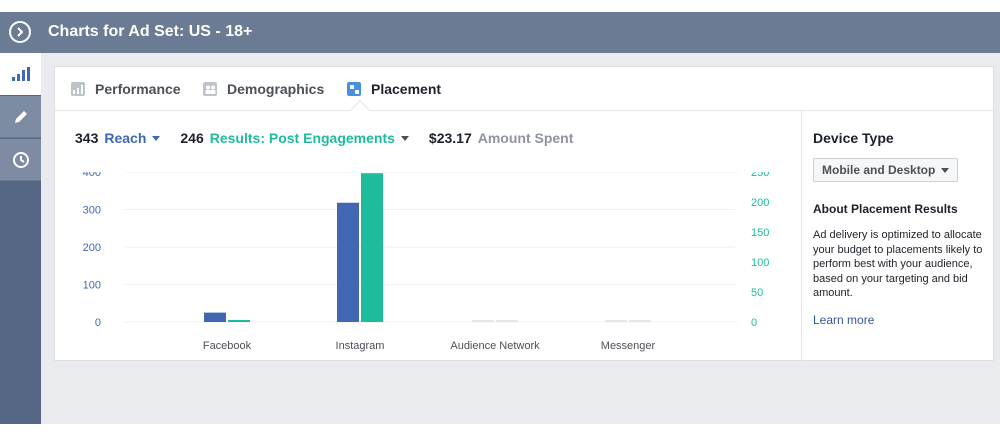  Describe the element at coordinates (757, 293) in the screenshot. I see `right-tick-label: 50` at that location.